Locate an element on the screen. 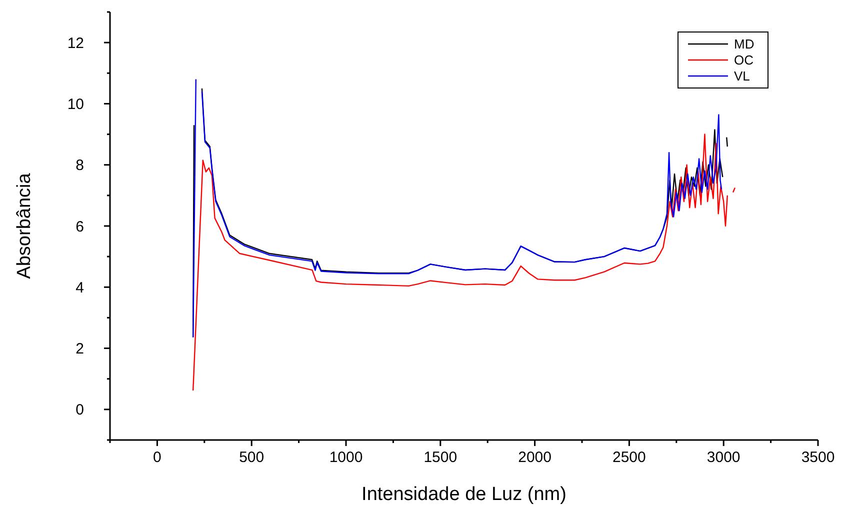 This screenshot has width=845, height=510. x-tick-label: 0 is located at coordinates (157, 457).